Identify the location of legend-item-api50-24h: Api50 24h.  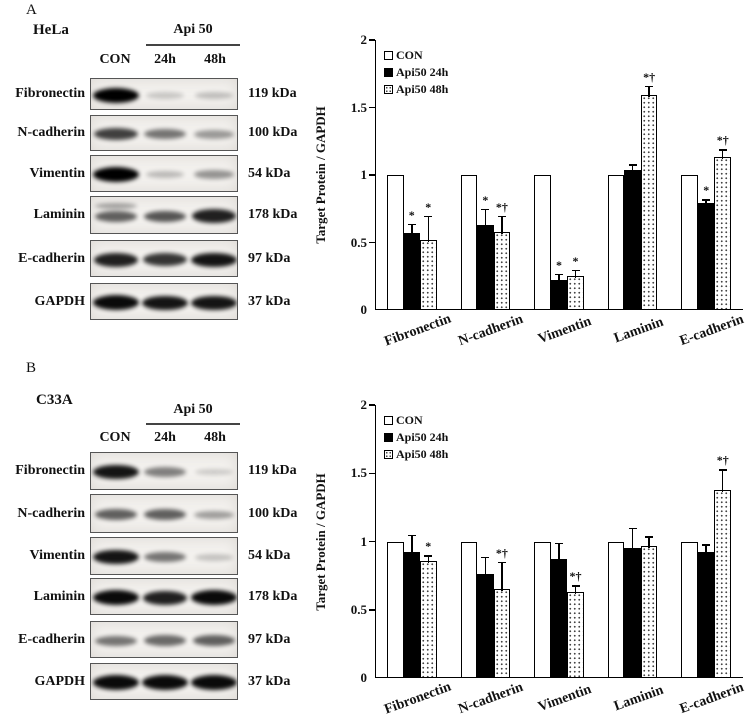
(416, 72).